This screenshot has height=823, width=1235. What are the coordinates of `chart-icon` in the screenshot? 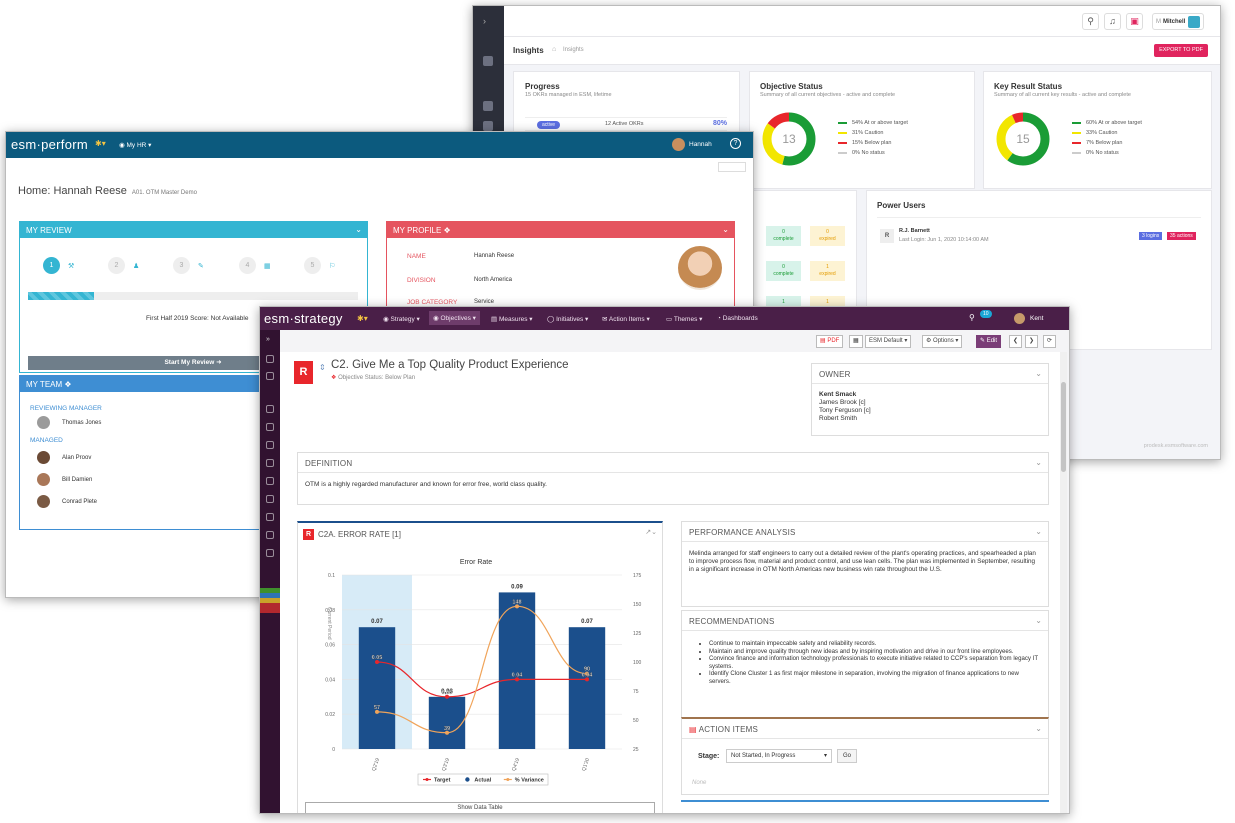 It's located at (488, 126).